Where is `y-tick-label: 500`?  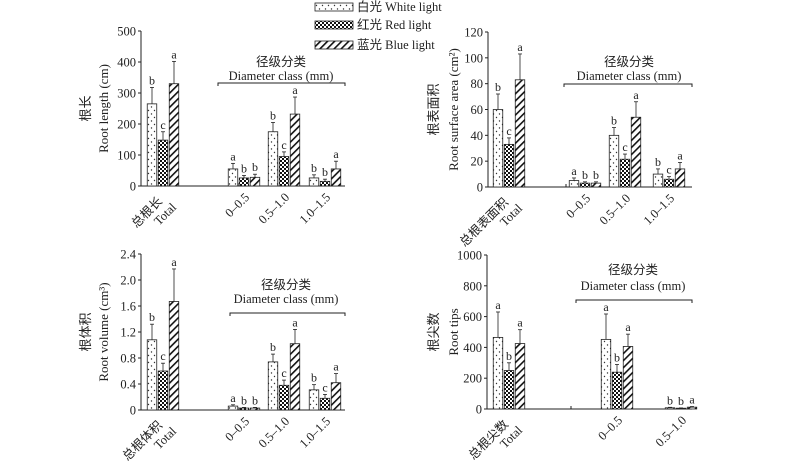 y-tick-label: 500 is located at coordinates (126, 32).